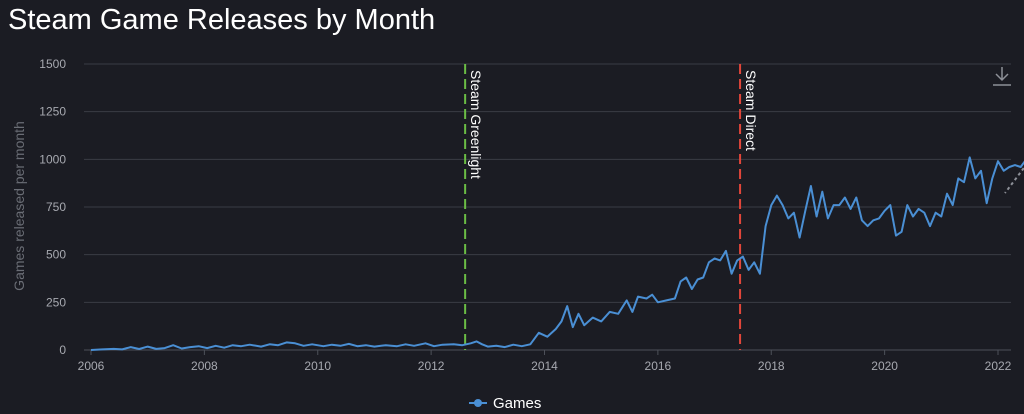  Describe the element at coordinates (476, 124) in the screenshot. I see `annotation-label-steam-greenlight: Steam Greenlight` at that location.